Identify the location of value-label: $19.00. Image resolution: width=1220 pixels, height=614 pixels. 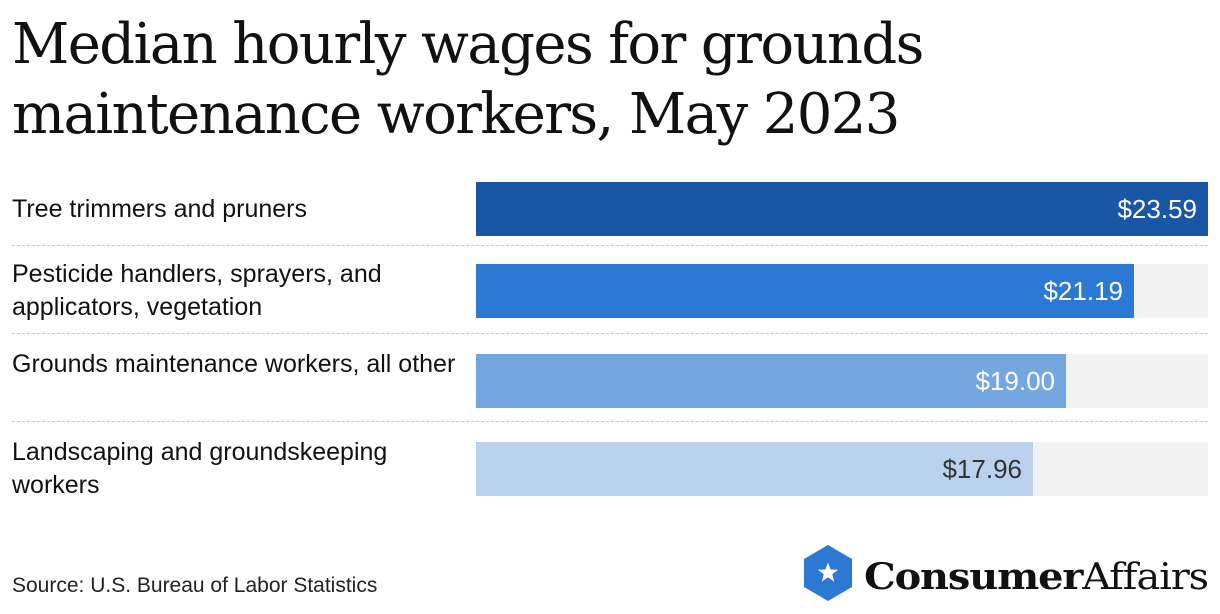
(1015, 381).